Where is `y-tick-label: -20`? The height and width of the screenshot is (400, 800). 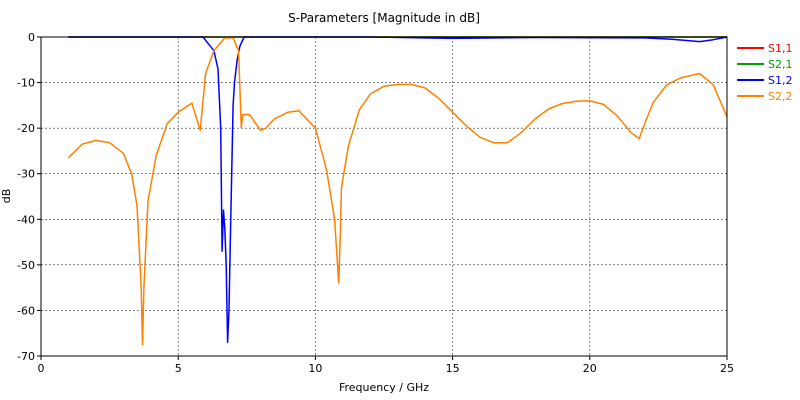 y-tick-label: -20 is located at coordinates (26, 128).